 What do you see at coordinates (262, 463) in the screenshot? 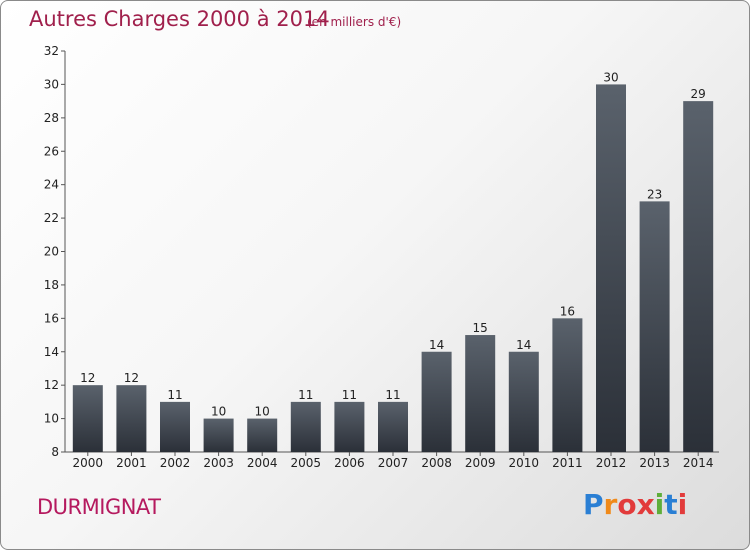
I see `x-tick-label: 2004` at bounding box center [262, 463].